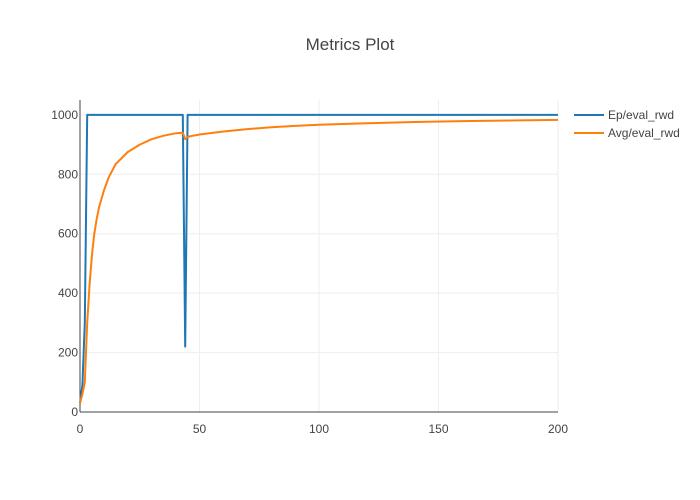  What do you see at coordinates (627, 124) in the screenshot?
I see `legend: Ep/eval_rwd Avg/eval_rwd` at bounding box center [627, 124].